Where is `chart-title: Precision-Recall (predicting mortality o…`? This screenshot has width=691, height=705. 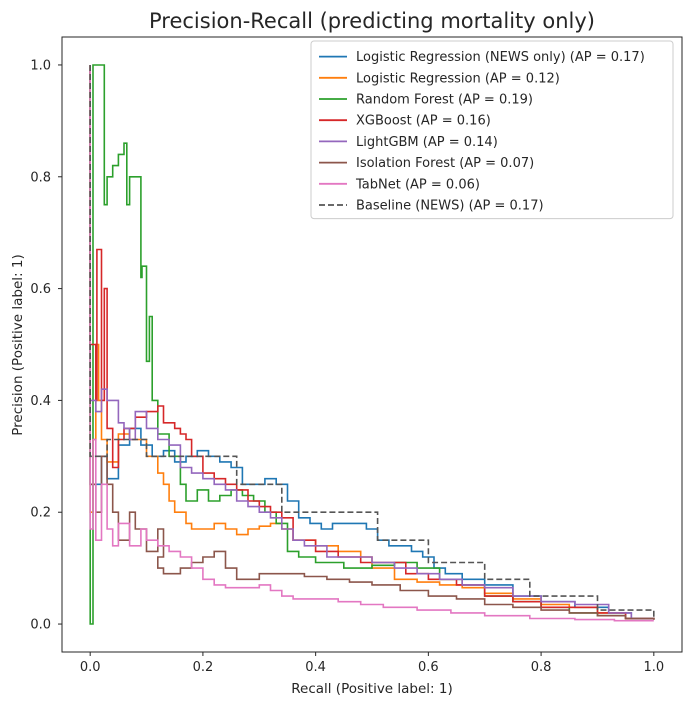
chart-title: Precision-Recall (predicting mortality o… is located at coordinates (372, 21).